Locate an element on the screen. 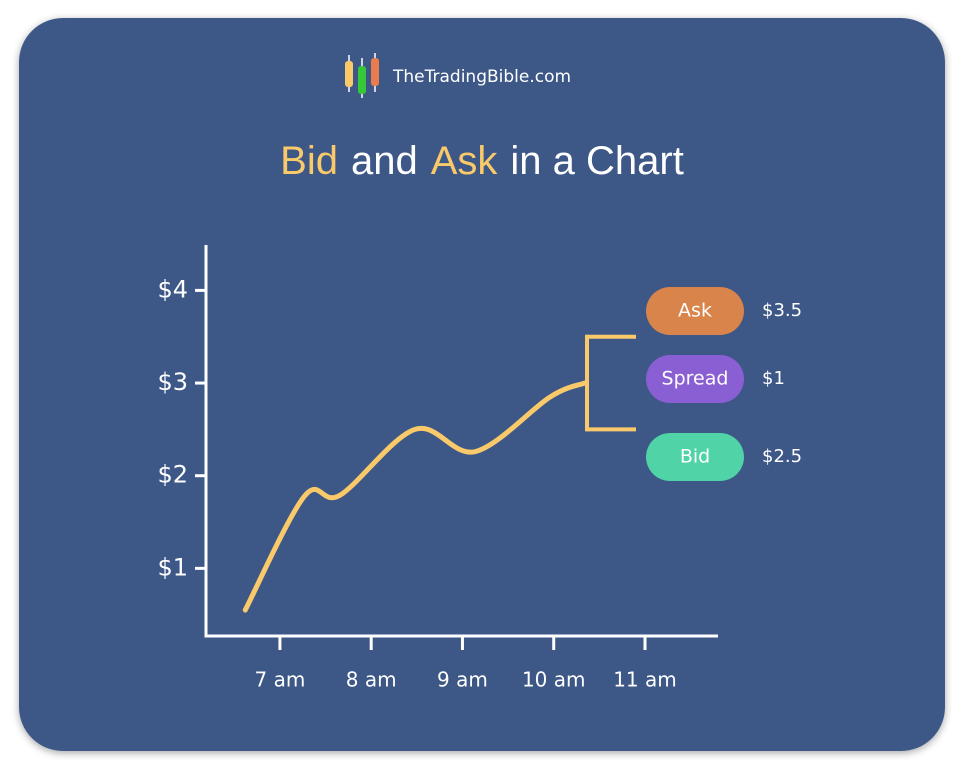  y-tick-label: $4 is located at coordinates (172, 289).